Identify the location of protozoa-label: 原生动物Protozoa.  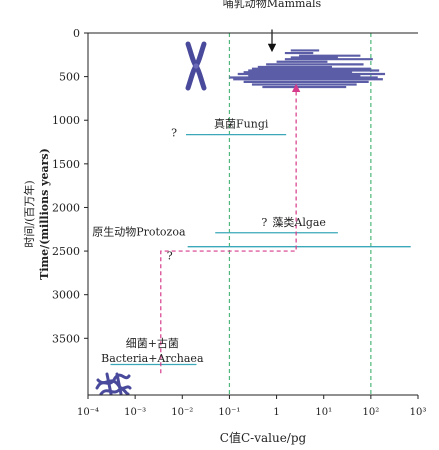
(139, 231).